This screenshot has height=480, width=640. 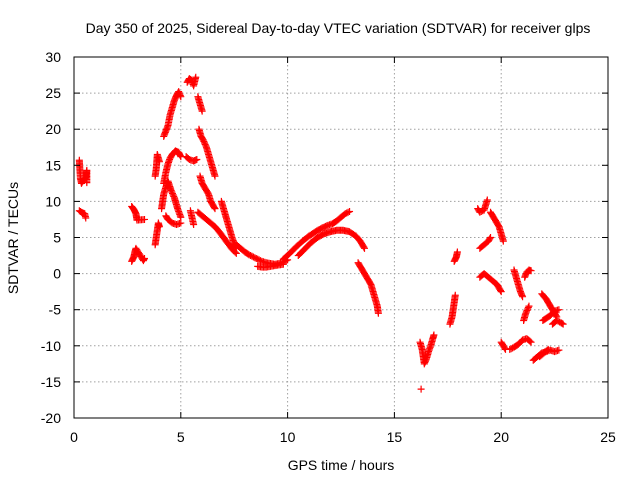 I want to click on x-tick-label: 5, so click(x=181, y=437).